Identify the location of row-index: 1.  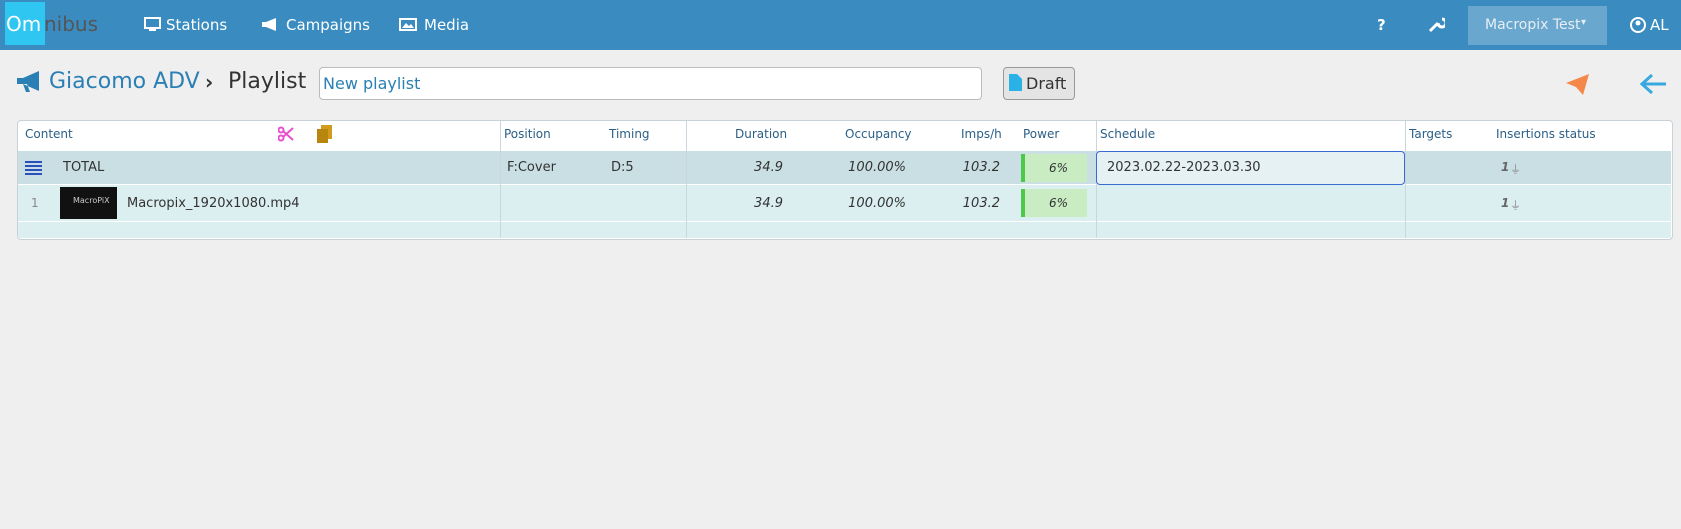
(35, 203).